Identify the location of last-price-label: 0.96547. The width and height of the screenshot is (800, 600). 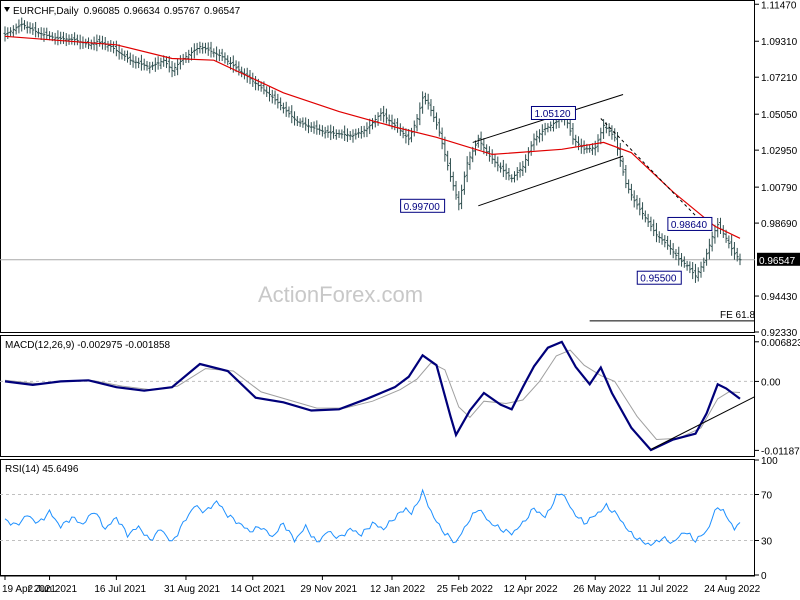
(777, 261).